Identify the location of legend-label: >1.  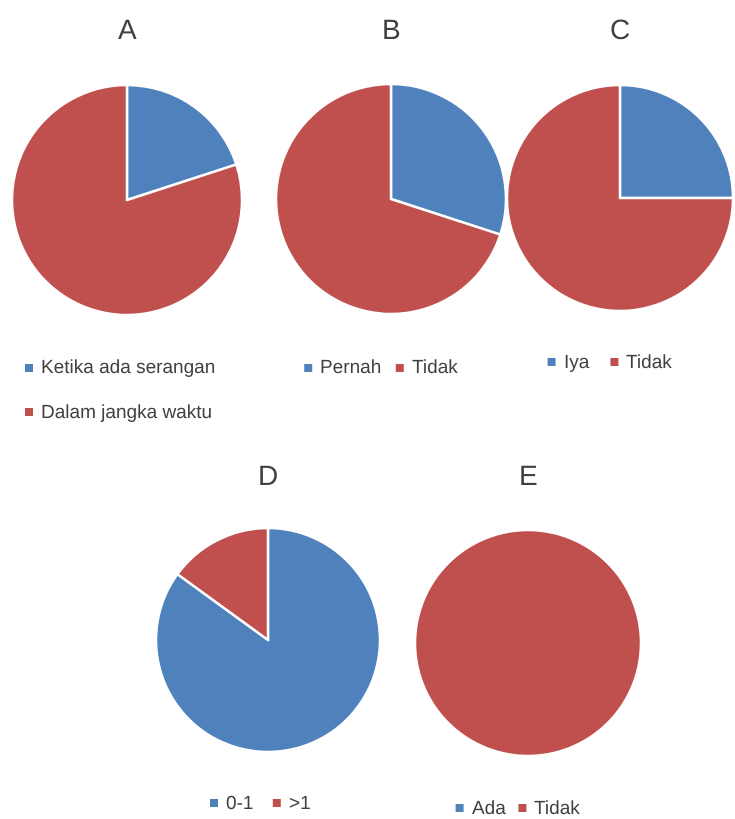
(300, 803).